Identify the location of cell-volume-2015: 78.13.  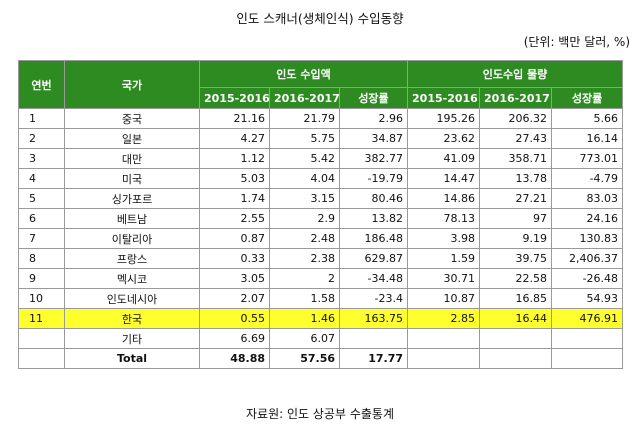
(444, 218).